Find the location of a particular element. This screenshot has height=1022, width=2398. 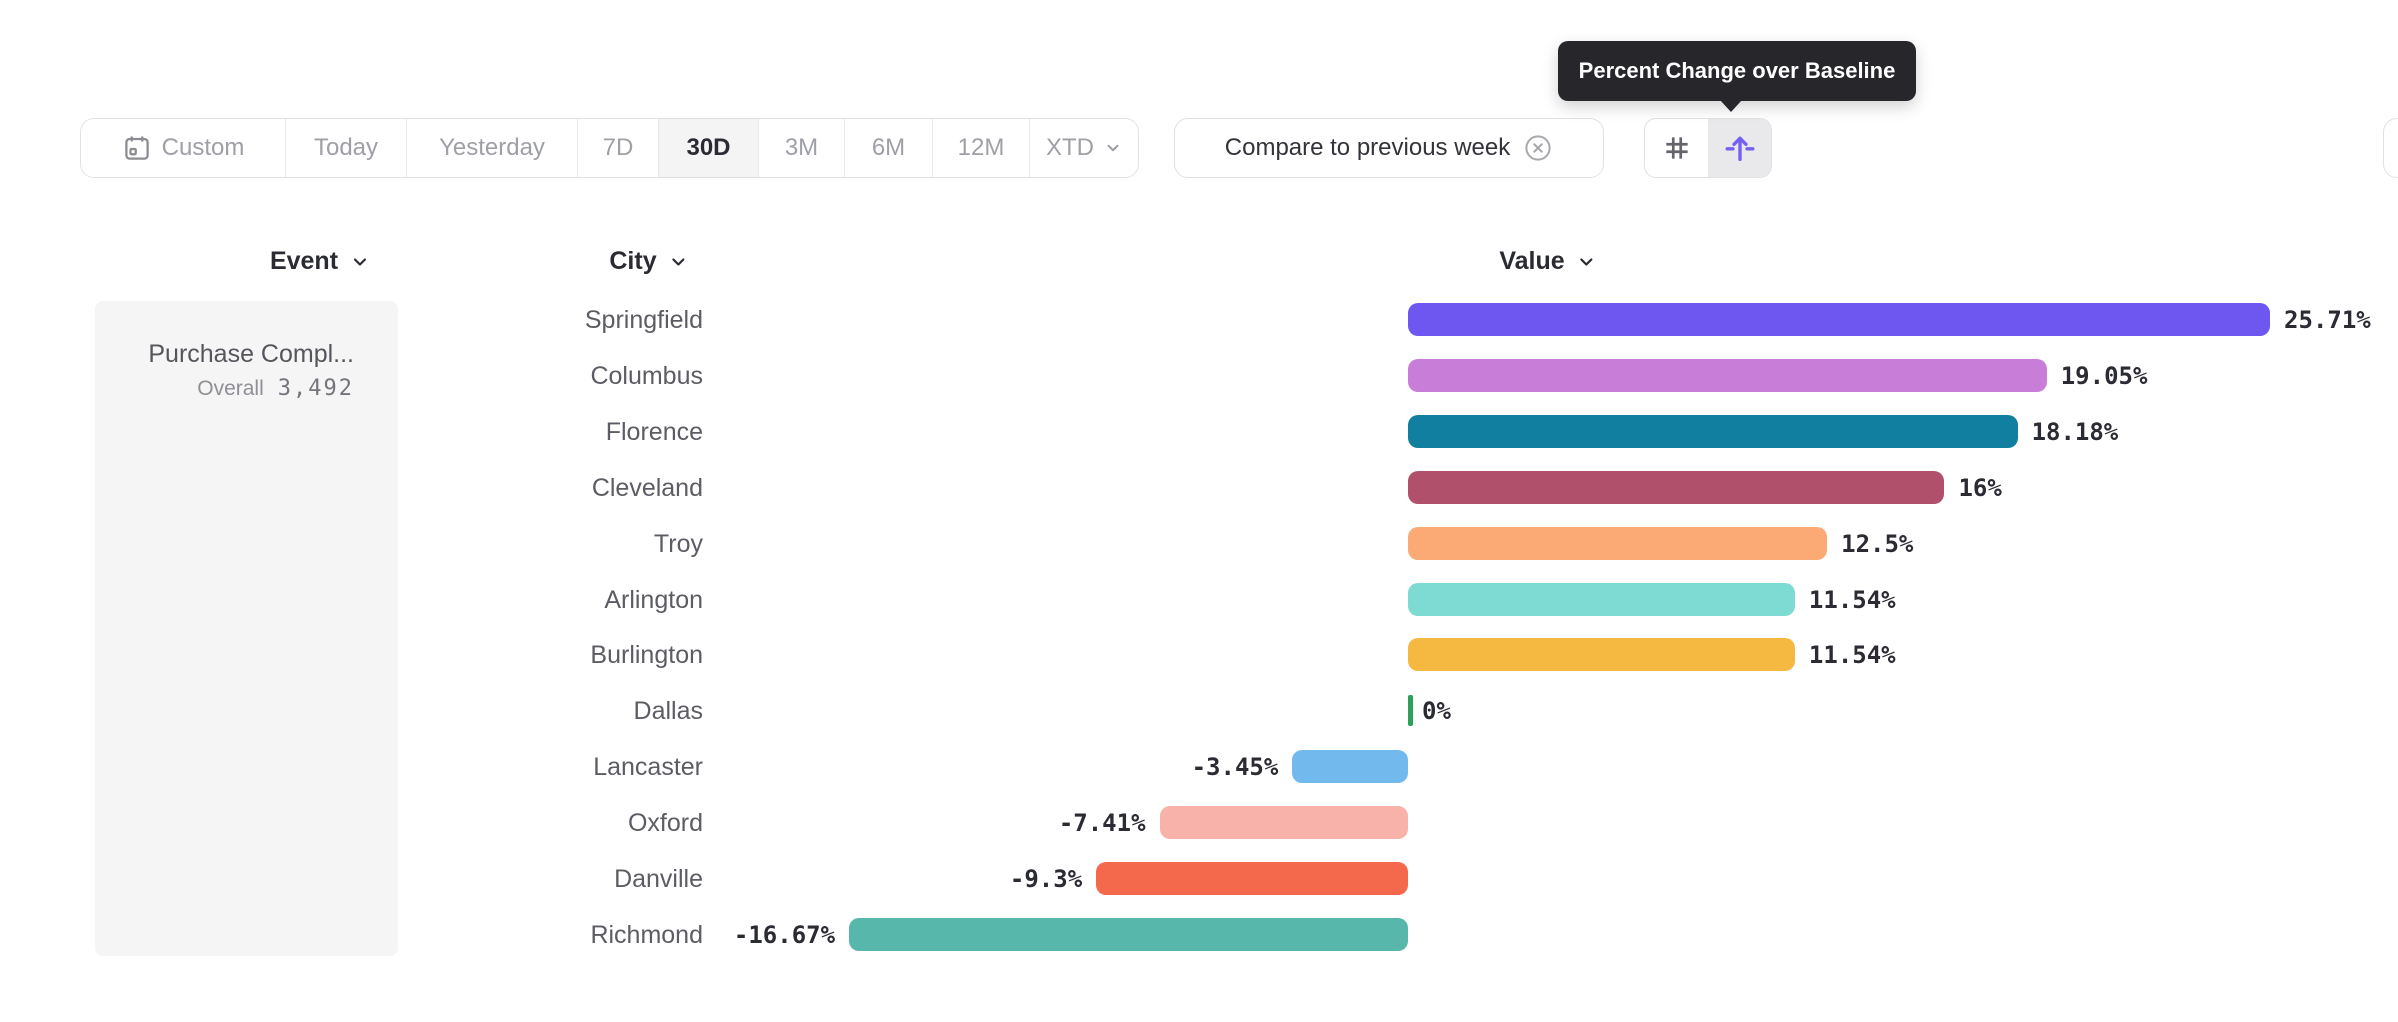

date-range-7d: 7D is located at coordinates (618, 148).